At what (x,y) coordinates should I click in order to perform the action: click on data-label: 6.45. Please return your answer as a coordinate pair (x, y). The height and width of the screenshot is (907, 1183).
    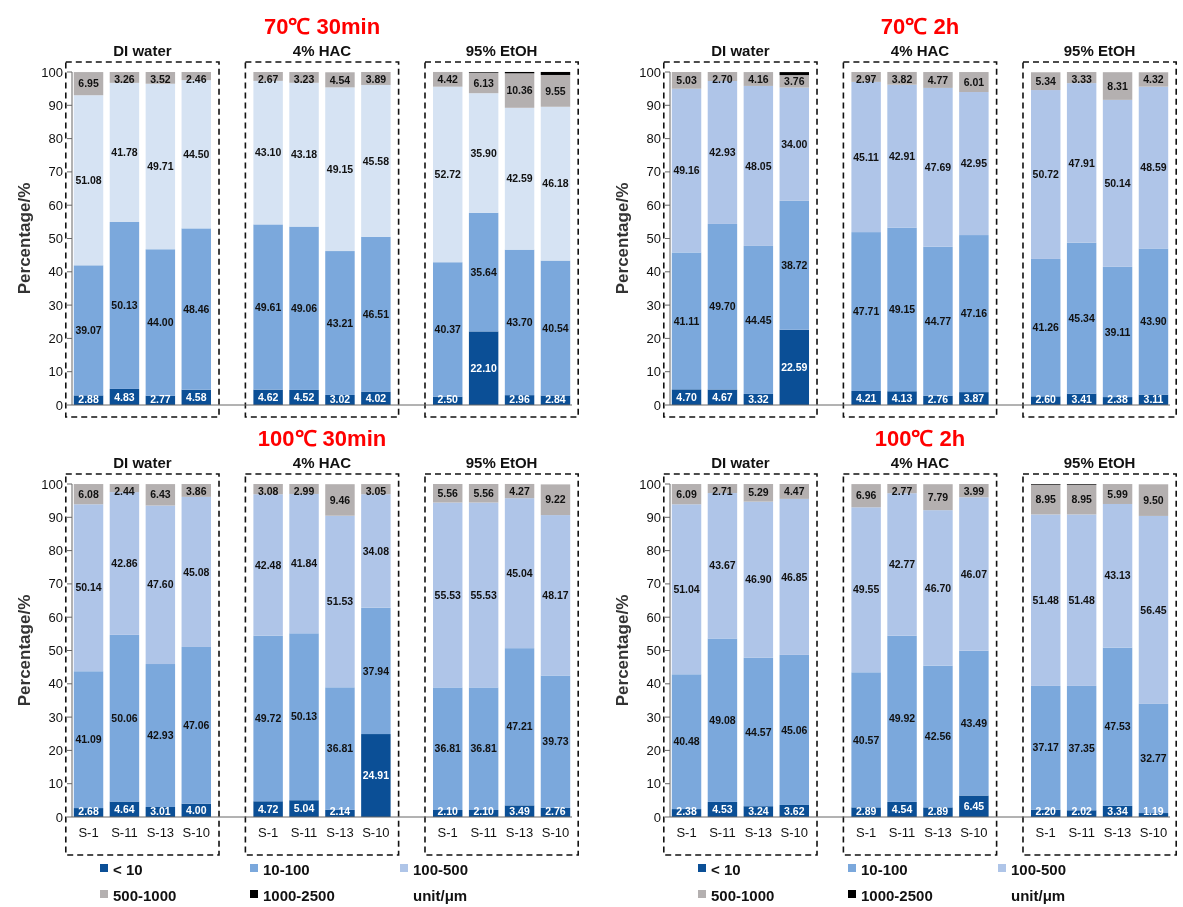
    Looking at the image, I should click on (974, 805).